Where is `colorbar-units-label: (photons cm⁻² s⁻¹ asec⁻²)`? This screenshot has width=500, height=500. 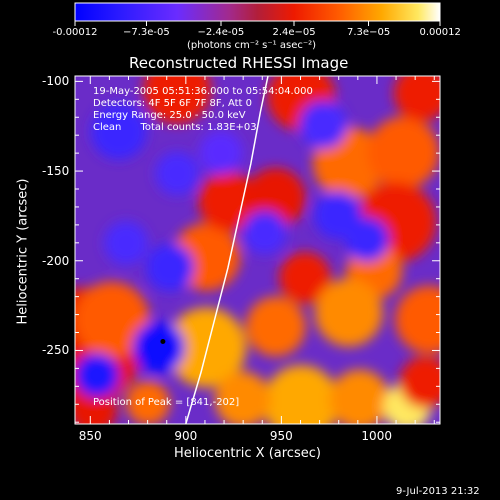
colorbar-units-label: (photons cm⁻² s⁻¹ asec⁻²) is located at coordinates (252, 45).